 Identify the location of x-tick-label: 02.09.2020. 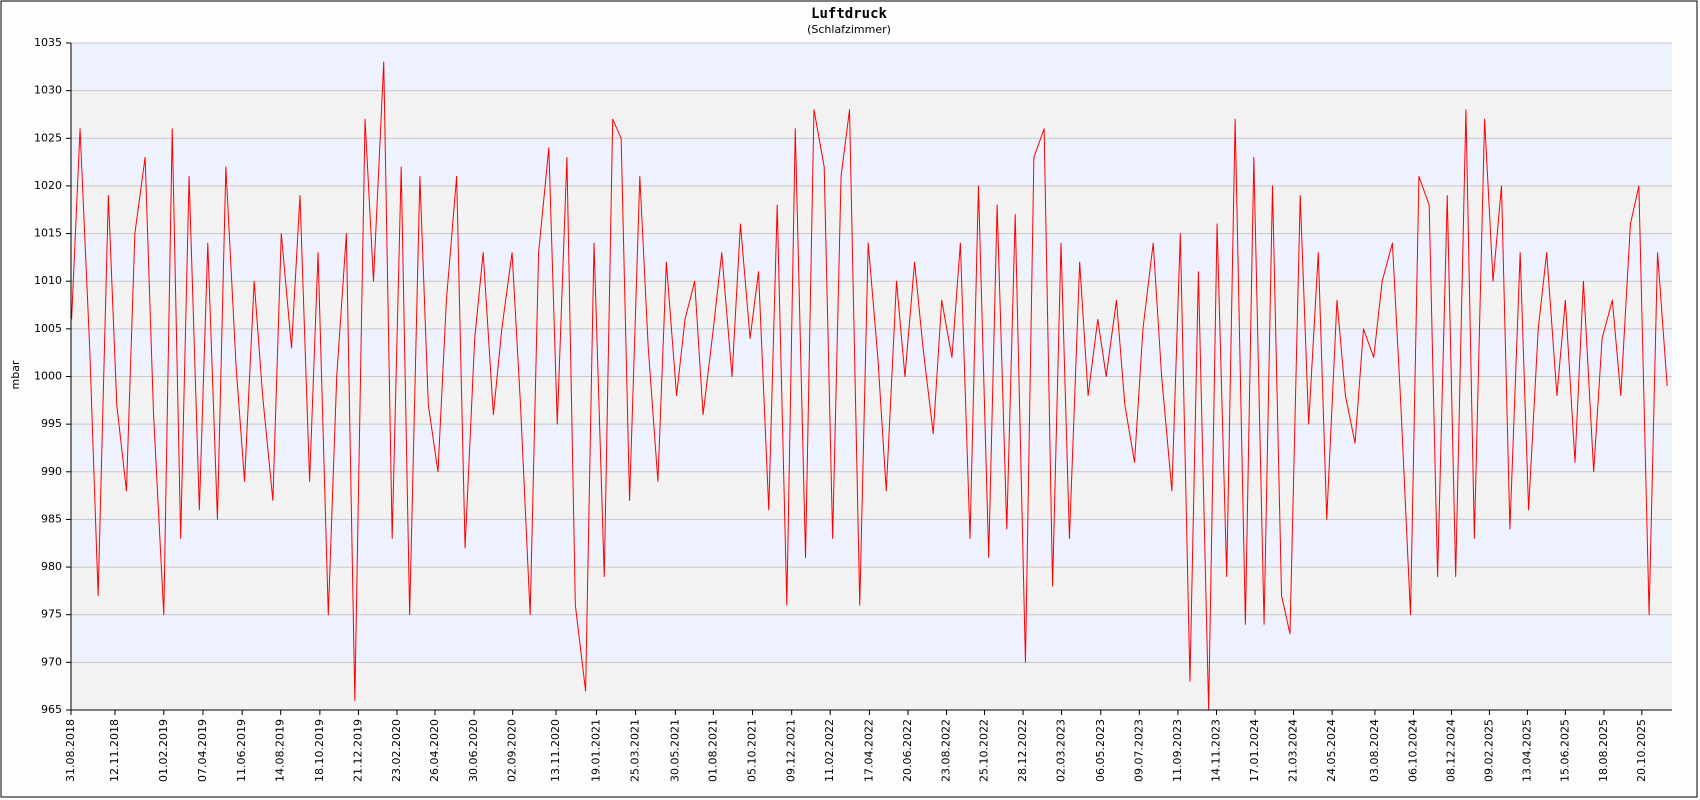
(512, 750).